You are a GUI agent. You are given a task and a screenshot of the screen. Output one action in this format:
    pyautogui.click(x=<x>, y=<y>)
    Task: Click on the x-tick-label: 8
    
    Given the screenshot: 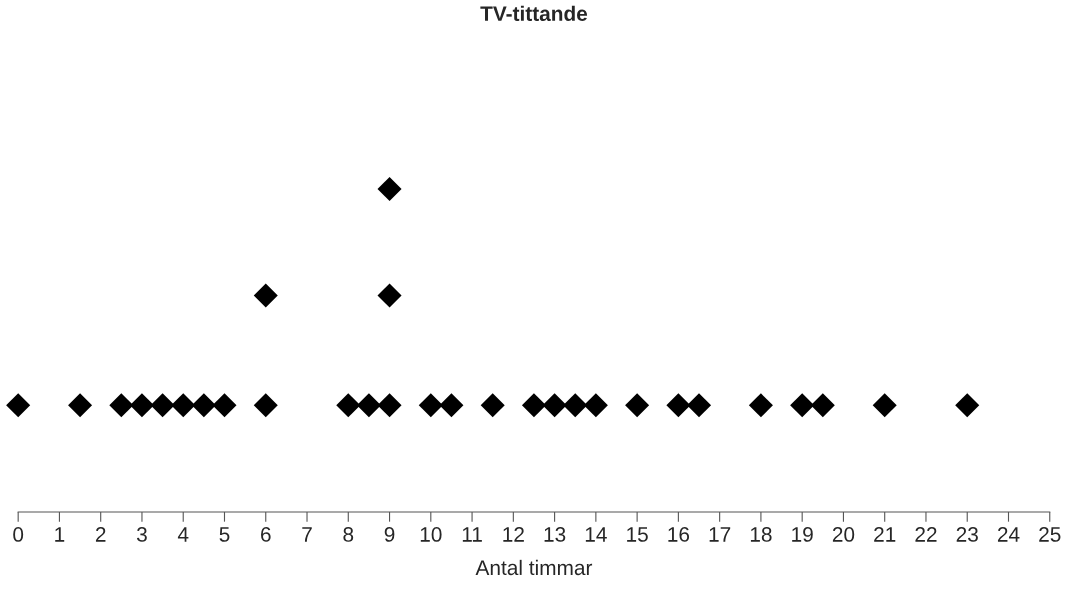 What is the action you would take?
    pyautogui.click(x=348, y=534)
    